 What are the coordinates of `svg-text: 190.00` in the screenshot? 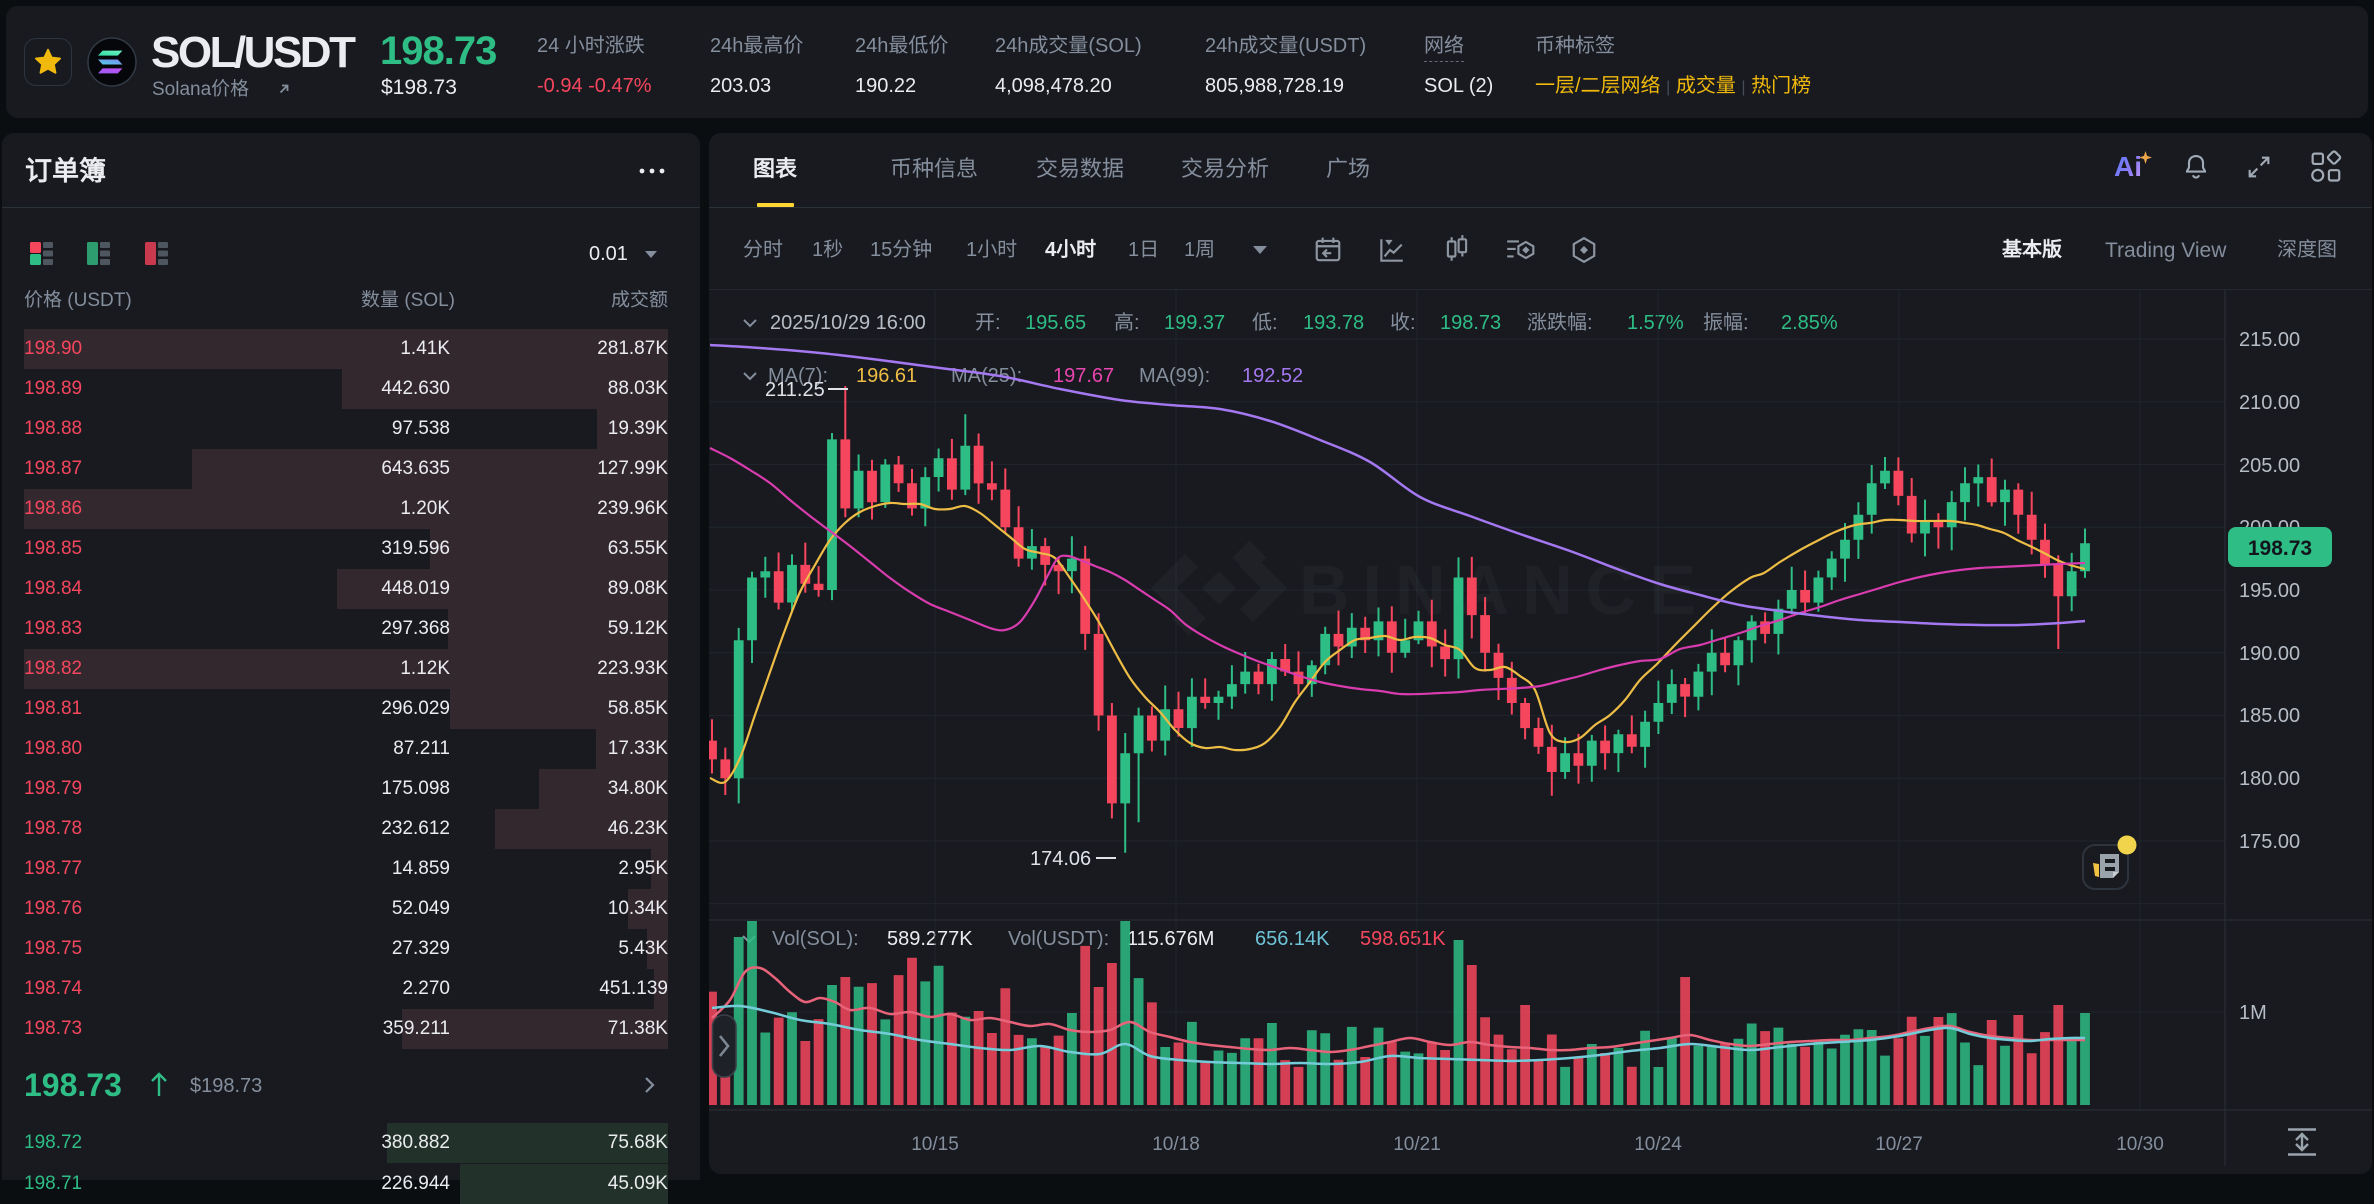 It's located at (2269, 654).